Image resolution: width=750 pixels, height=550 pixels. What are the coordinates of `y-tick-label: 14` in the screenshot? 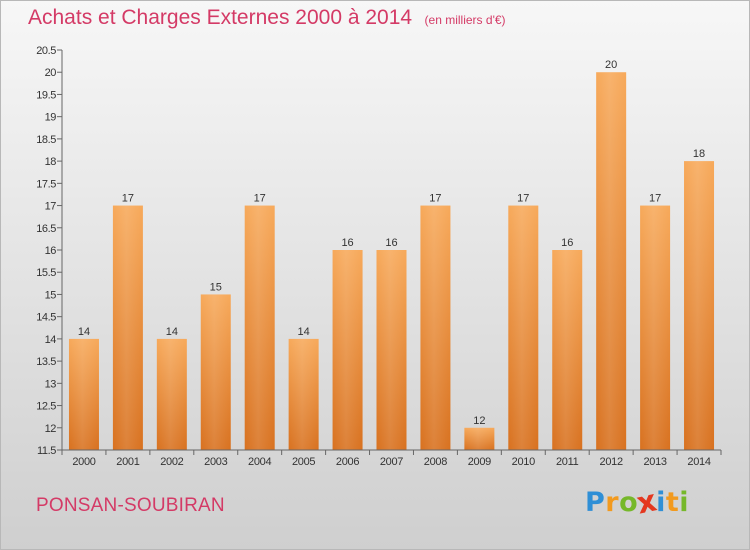 It's located at (51, 340).